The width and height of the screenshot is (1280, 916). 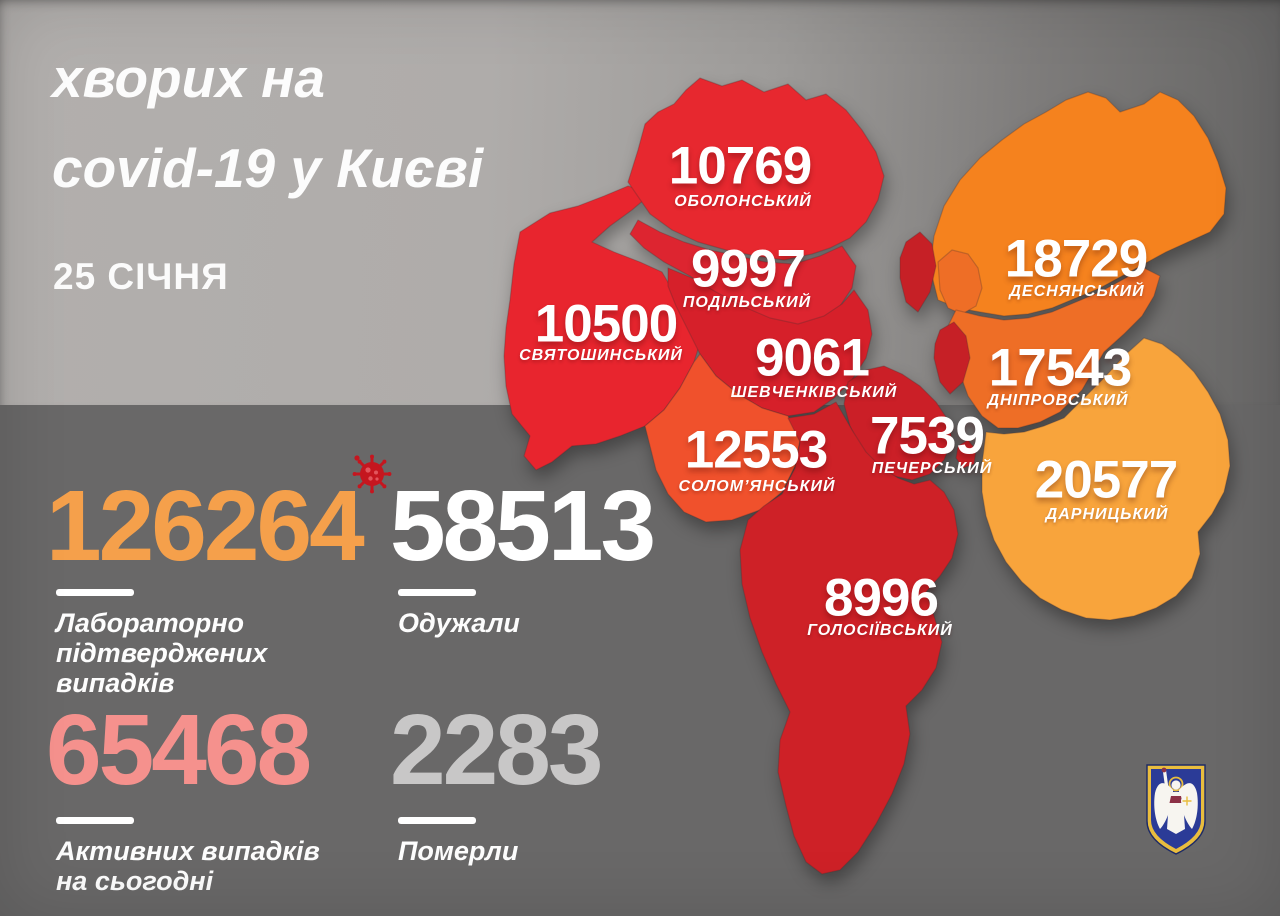 What do you see at coordinates (960, 282) in the screenshot?
I see `district-shape-dniprovskyi-lobe` at bounding box center [960, 282].